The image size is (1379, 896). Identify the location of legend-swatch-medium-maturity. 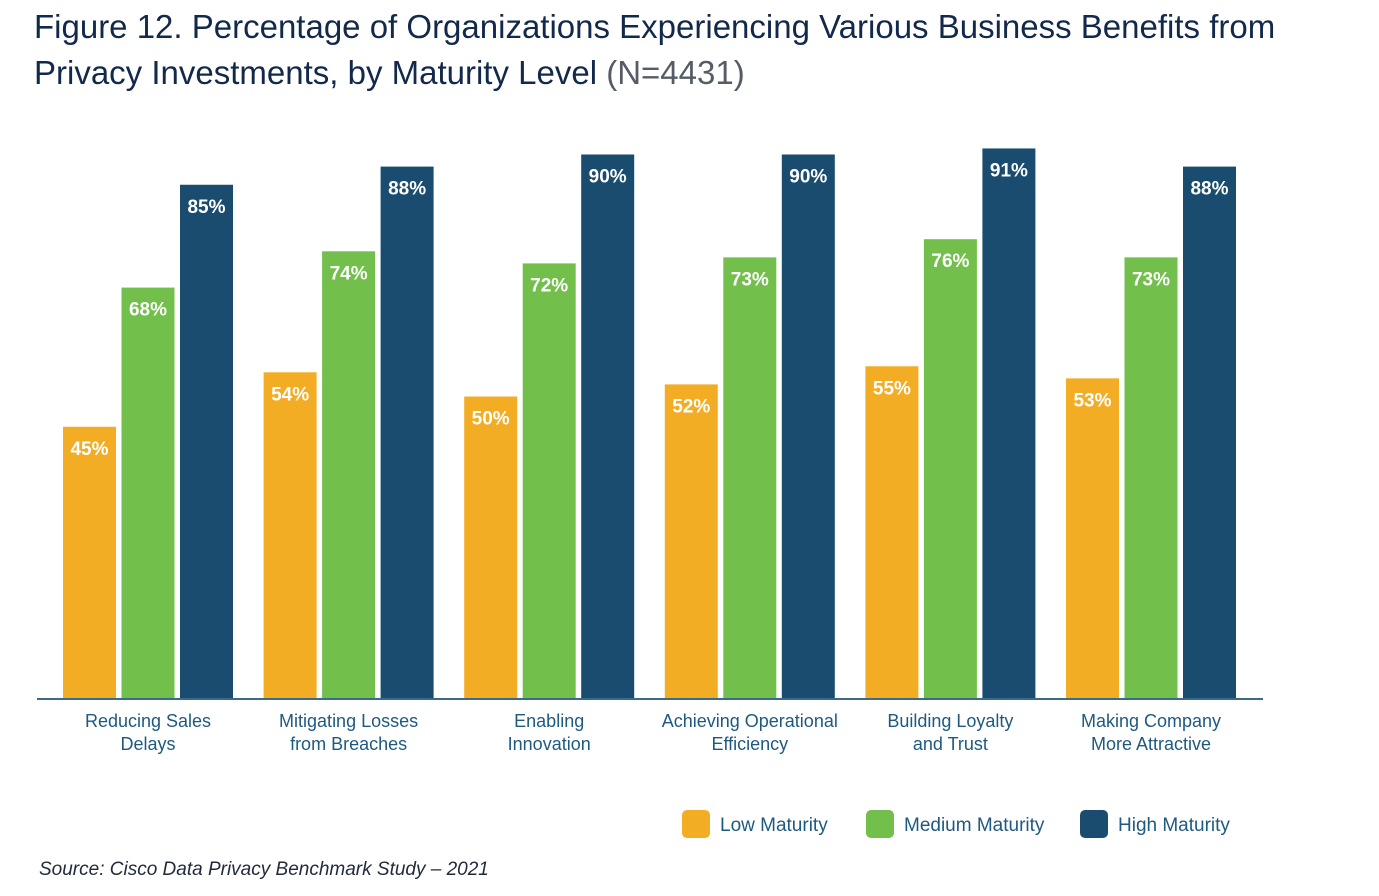
(880, 824).